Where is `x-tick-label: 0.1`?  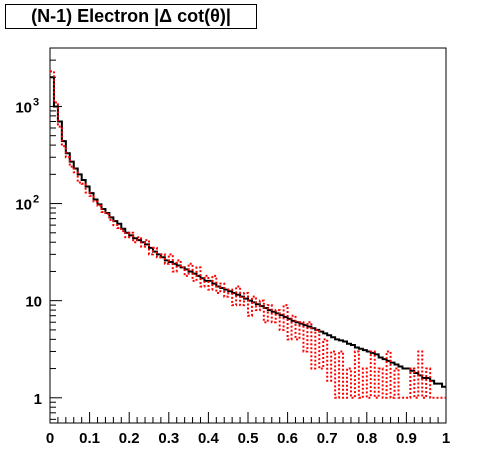
x-tick-label: 0.1 is located at coordinates (89, 438).